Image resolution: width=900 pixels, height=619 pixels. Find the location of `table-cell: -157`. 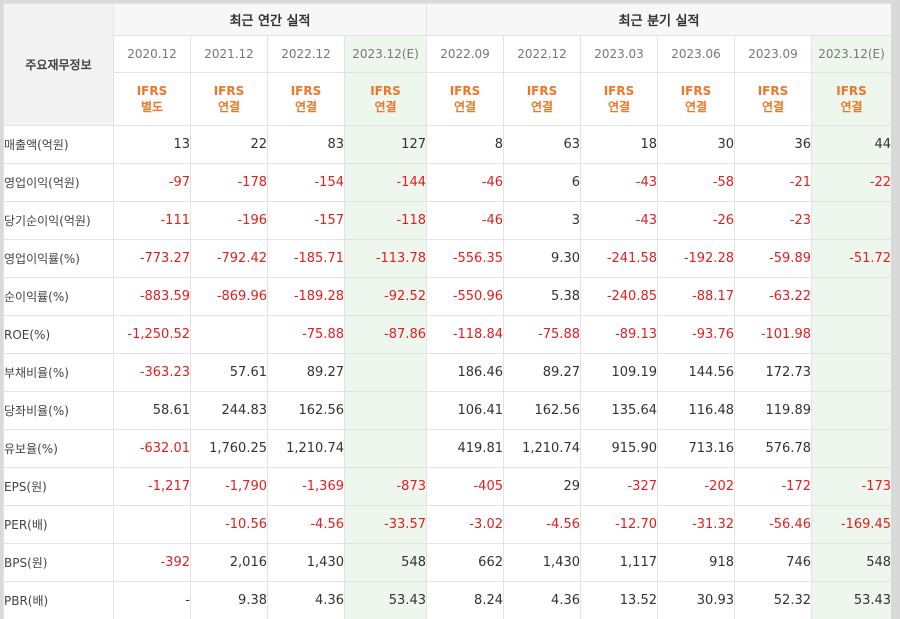

table-cell: -157 is located at coordinates (306, 220).